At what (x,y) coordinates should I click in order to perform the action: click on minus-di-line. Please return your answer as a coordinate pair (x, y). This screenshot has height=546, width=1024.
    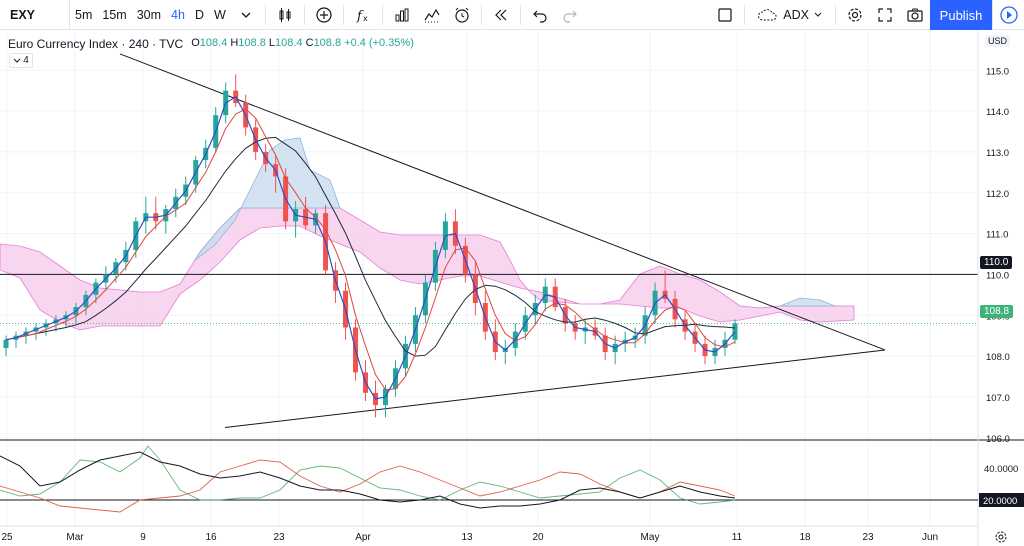
    Looking at the image, I should click on (368, 486).